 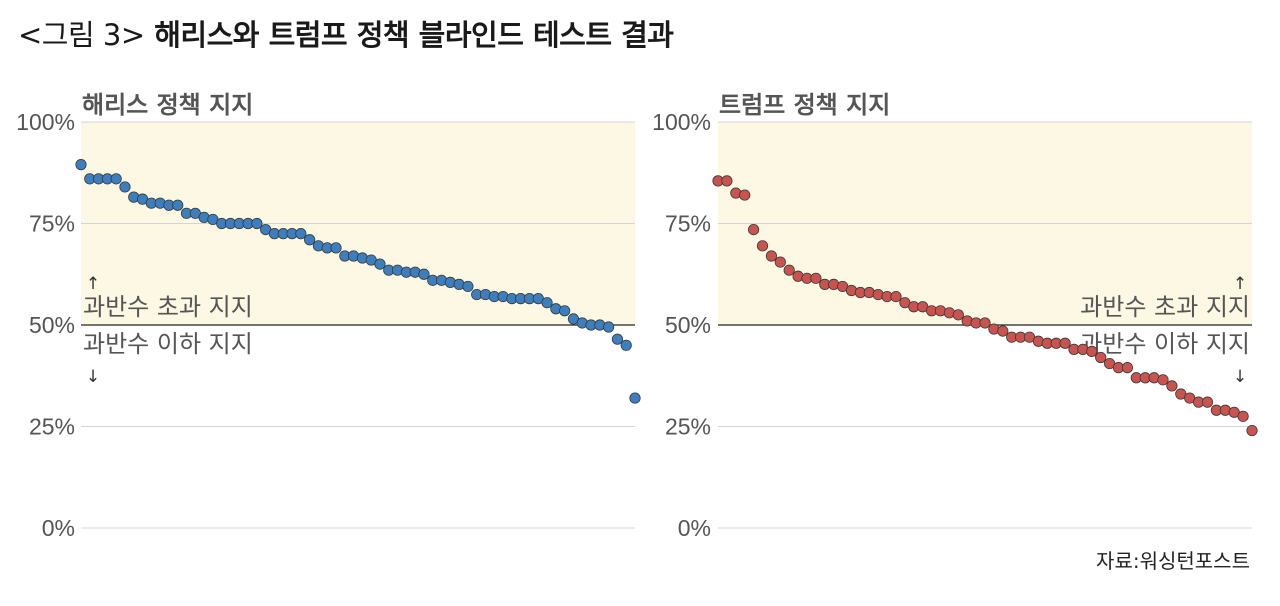 What do you see at coordinates (81, 35) in the screenshot?
I see `figure-number: <그림 3>` at bounding box center [81, 35].